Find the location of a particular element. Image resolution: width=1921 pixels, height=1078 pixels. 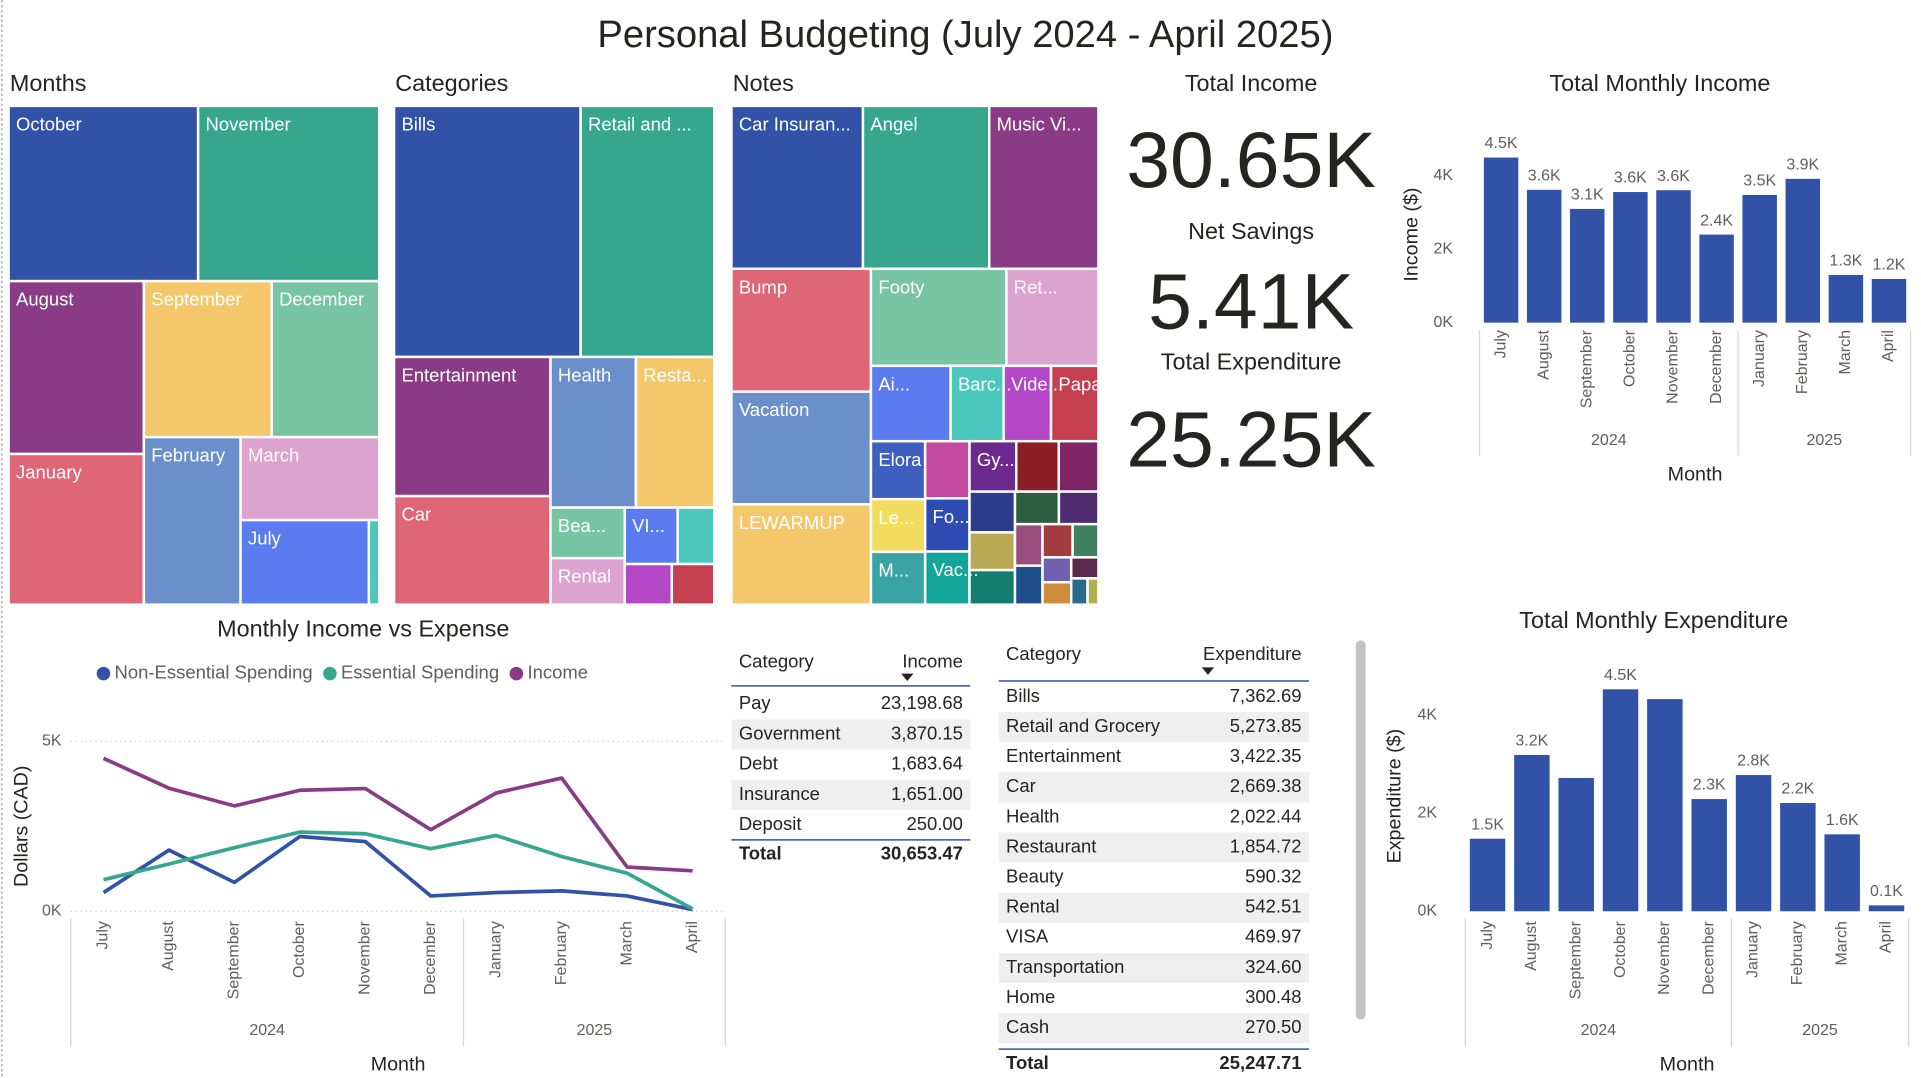

table-cell: Entertainment is located at coordinates (1063, 755).